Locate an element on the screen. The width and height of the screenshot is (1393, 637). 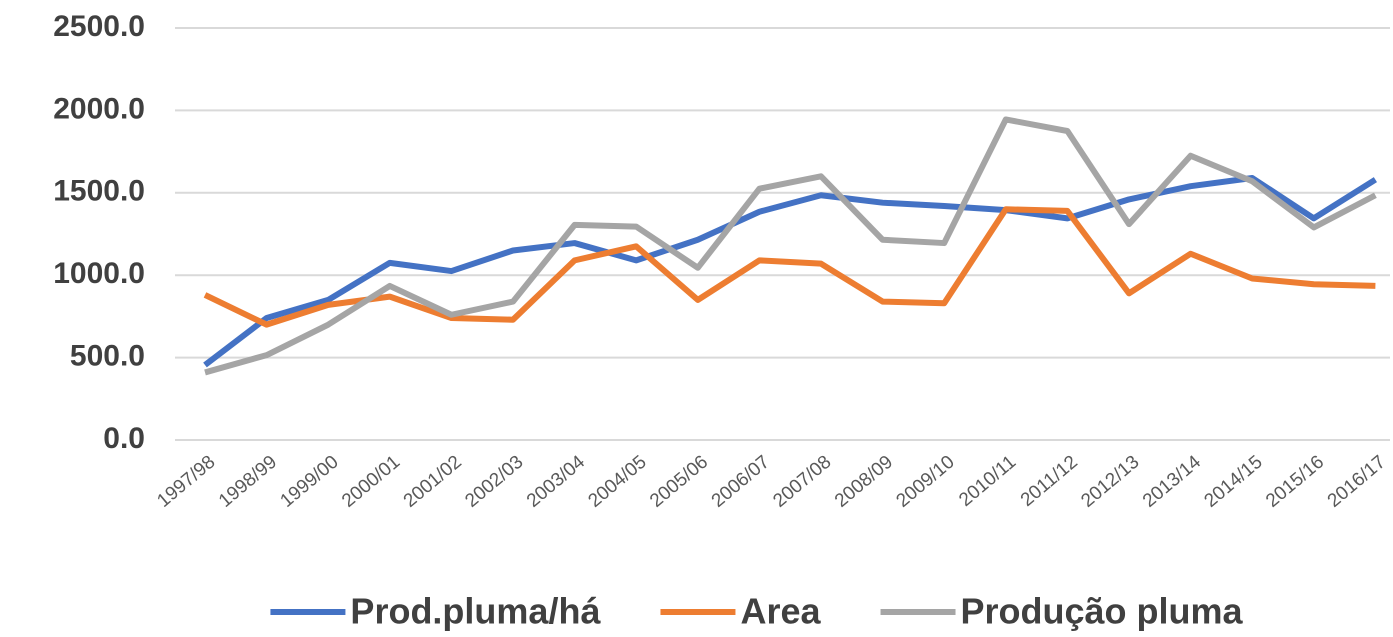
legend: Prod.pluma/há Area Produção pluma is located at coordinates (757, 611).